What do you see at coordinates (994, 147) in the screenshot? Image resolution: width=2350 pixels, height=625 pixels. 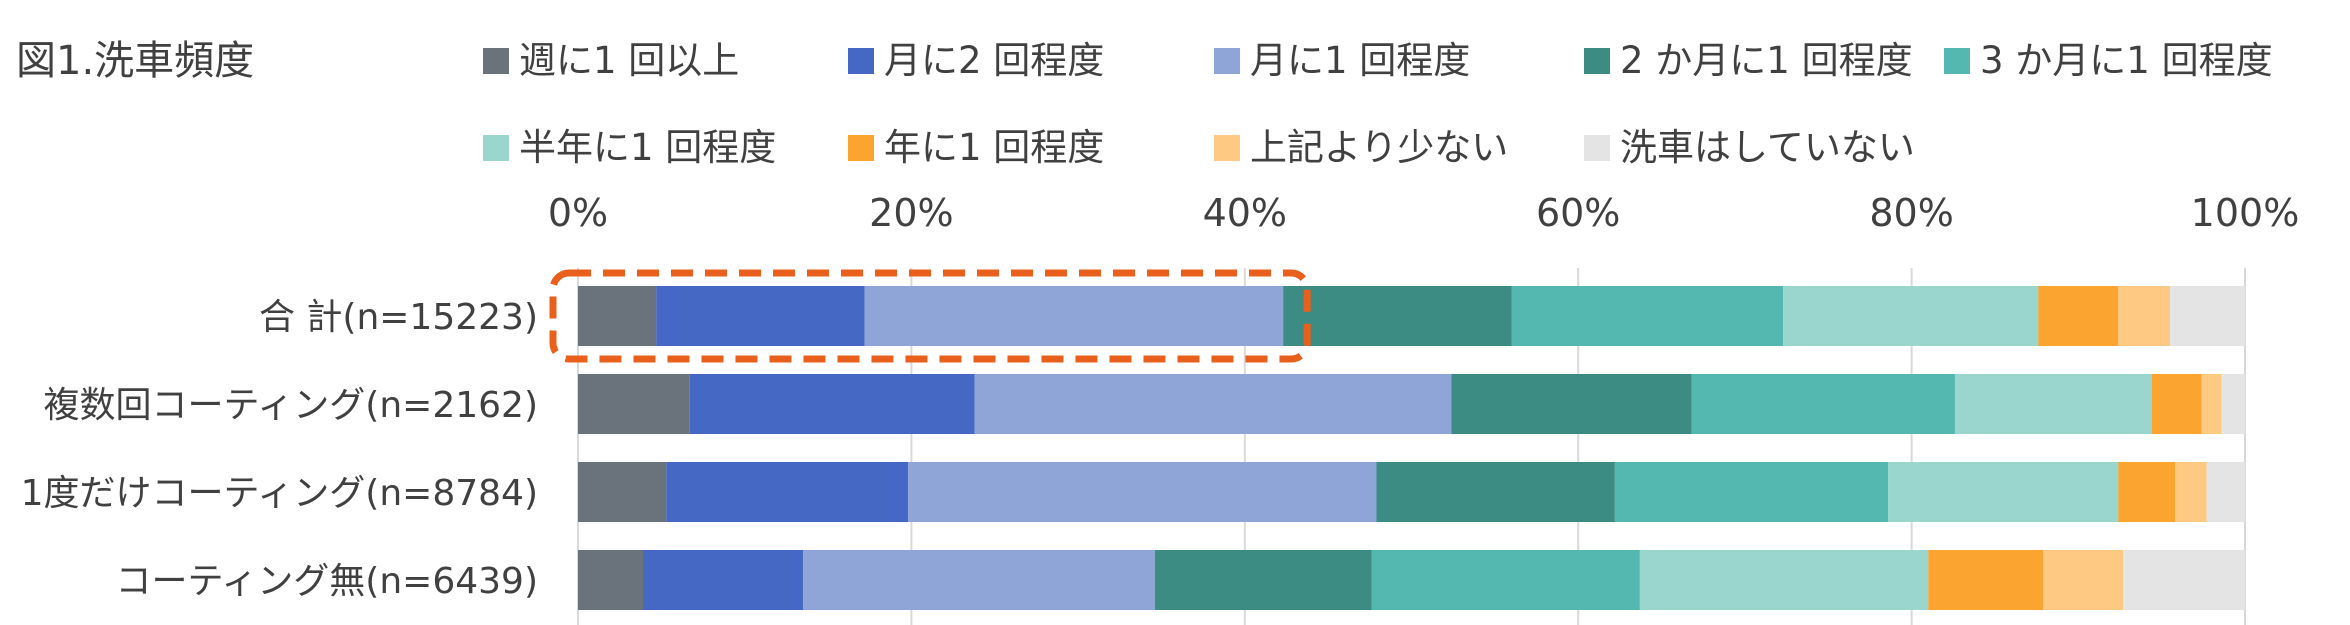 I see `legend-label: 年に1 回程度` at bounding box center [994, 147].